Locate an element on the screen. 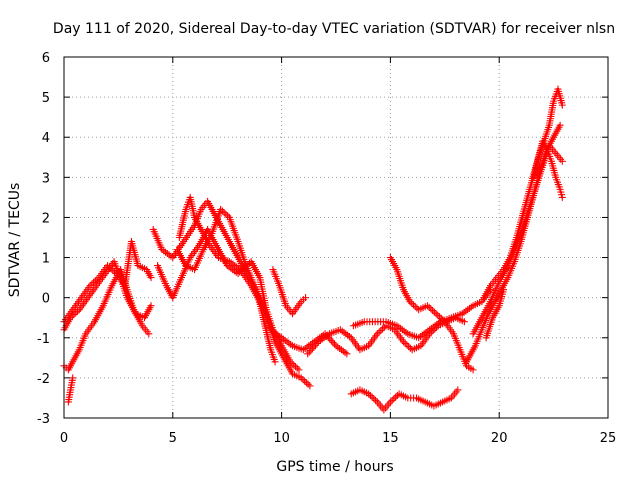  y-tick-label-7: 4 is located at coordinates (46, 138).